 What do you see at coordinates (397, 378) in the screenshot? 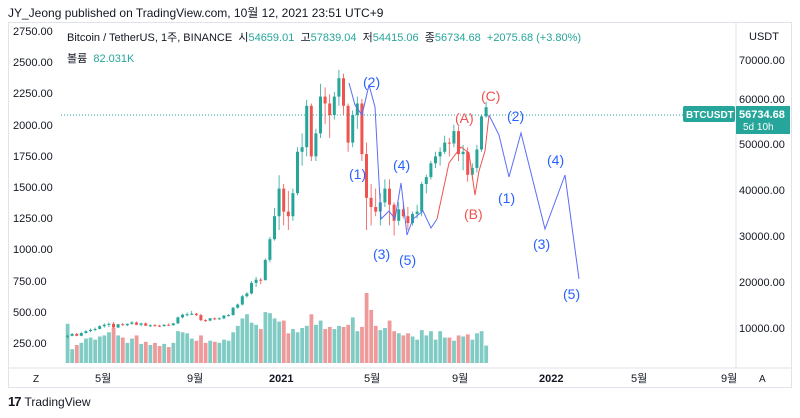
I see `time-axis: Z 5월 9월 2021 5월 9월 2022 5월 9월 A` at bounding box center [397, 378].